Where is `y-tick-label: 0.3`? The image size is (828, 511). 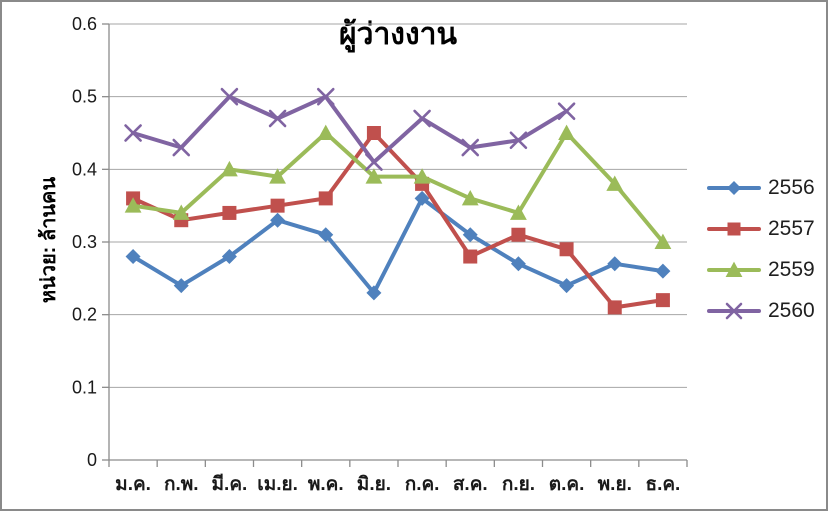 y-tick-label: 0.3 is located at coordinates (84, 242).